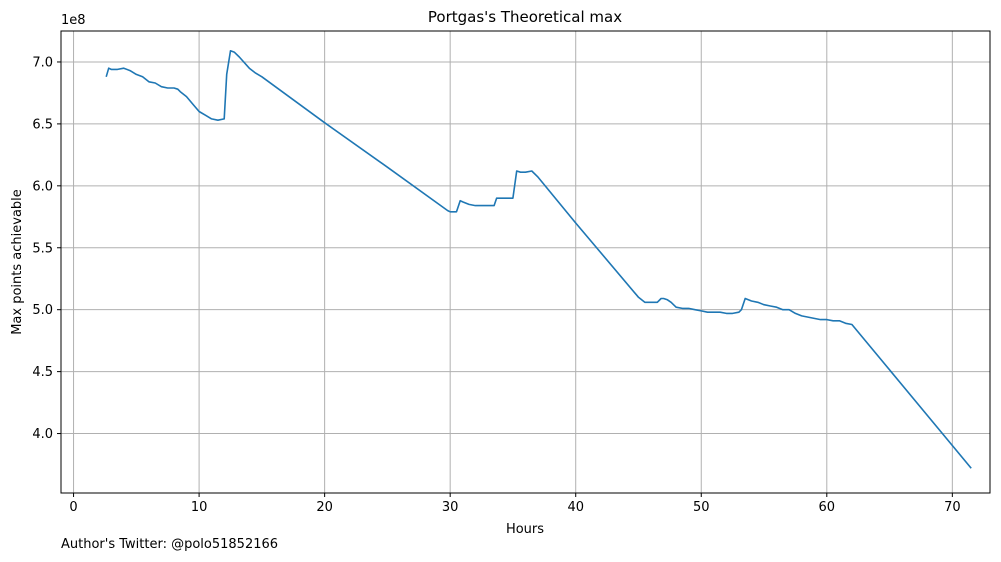 Image resolution: width=1001 pixels, height=562 pixels. I want to click on y-tick-label: 6.5, so click(42, 124).